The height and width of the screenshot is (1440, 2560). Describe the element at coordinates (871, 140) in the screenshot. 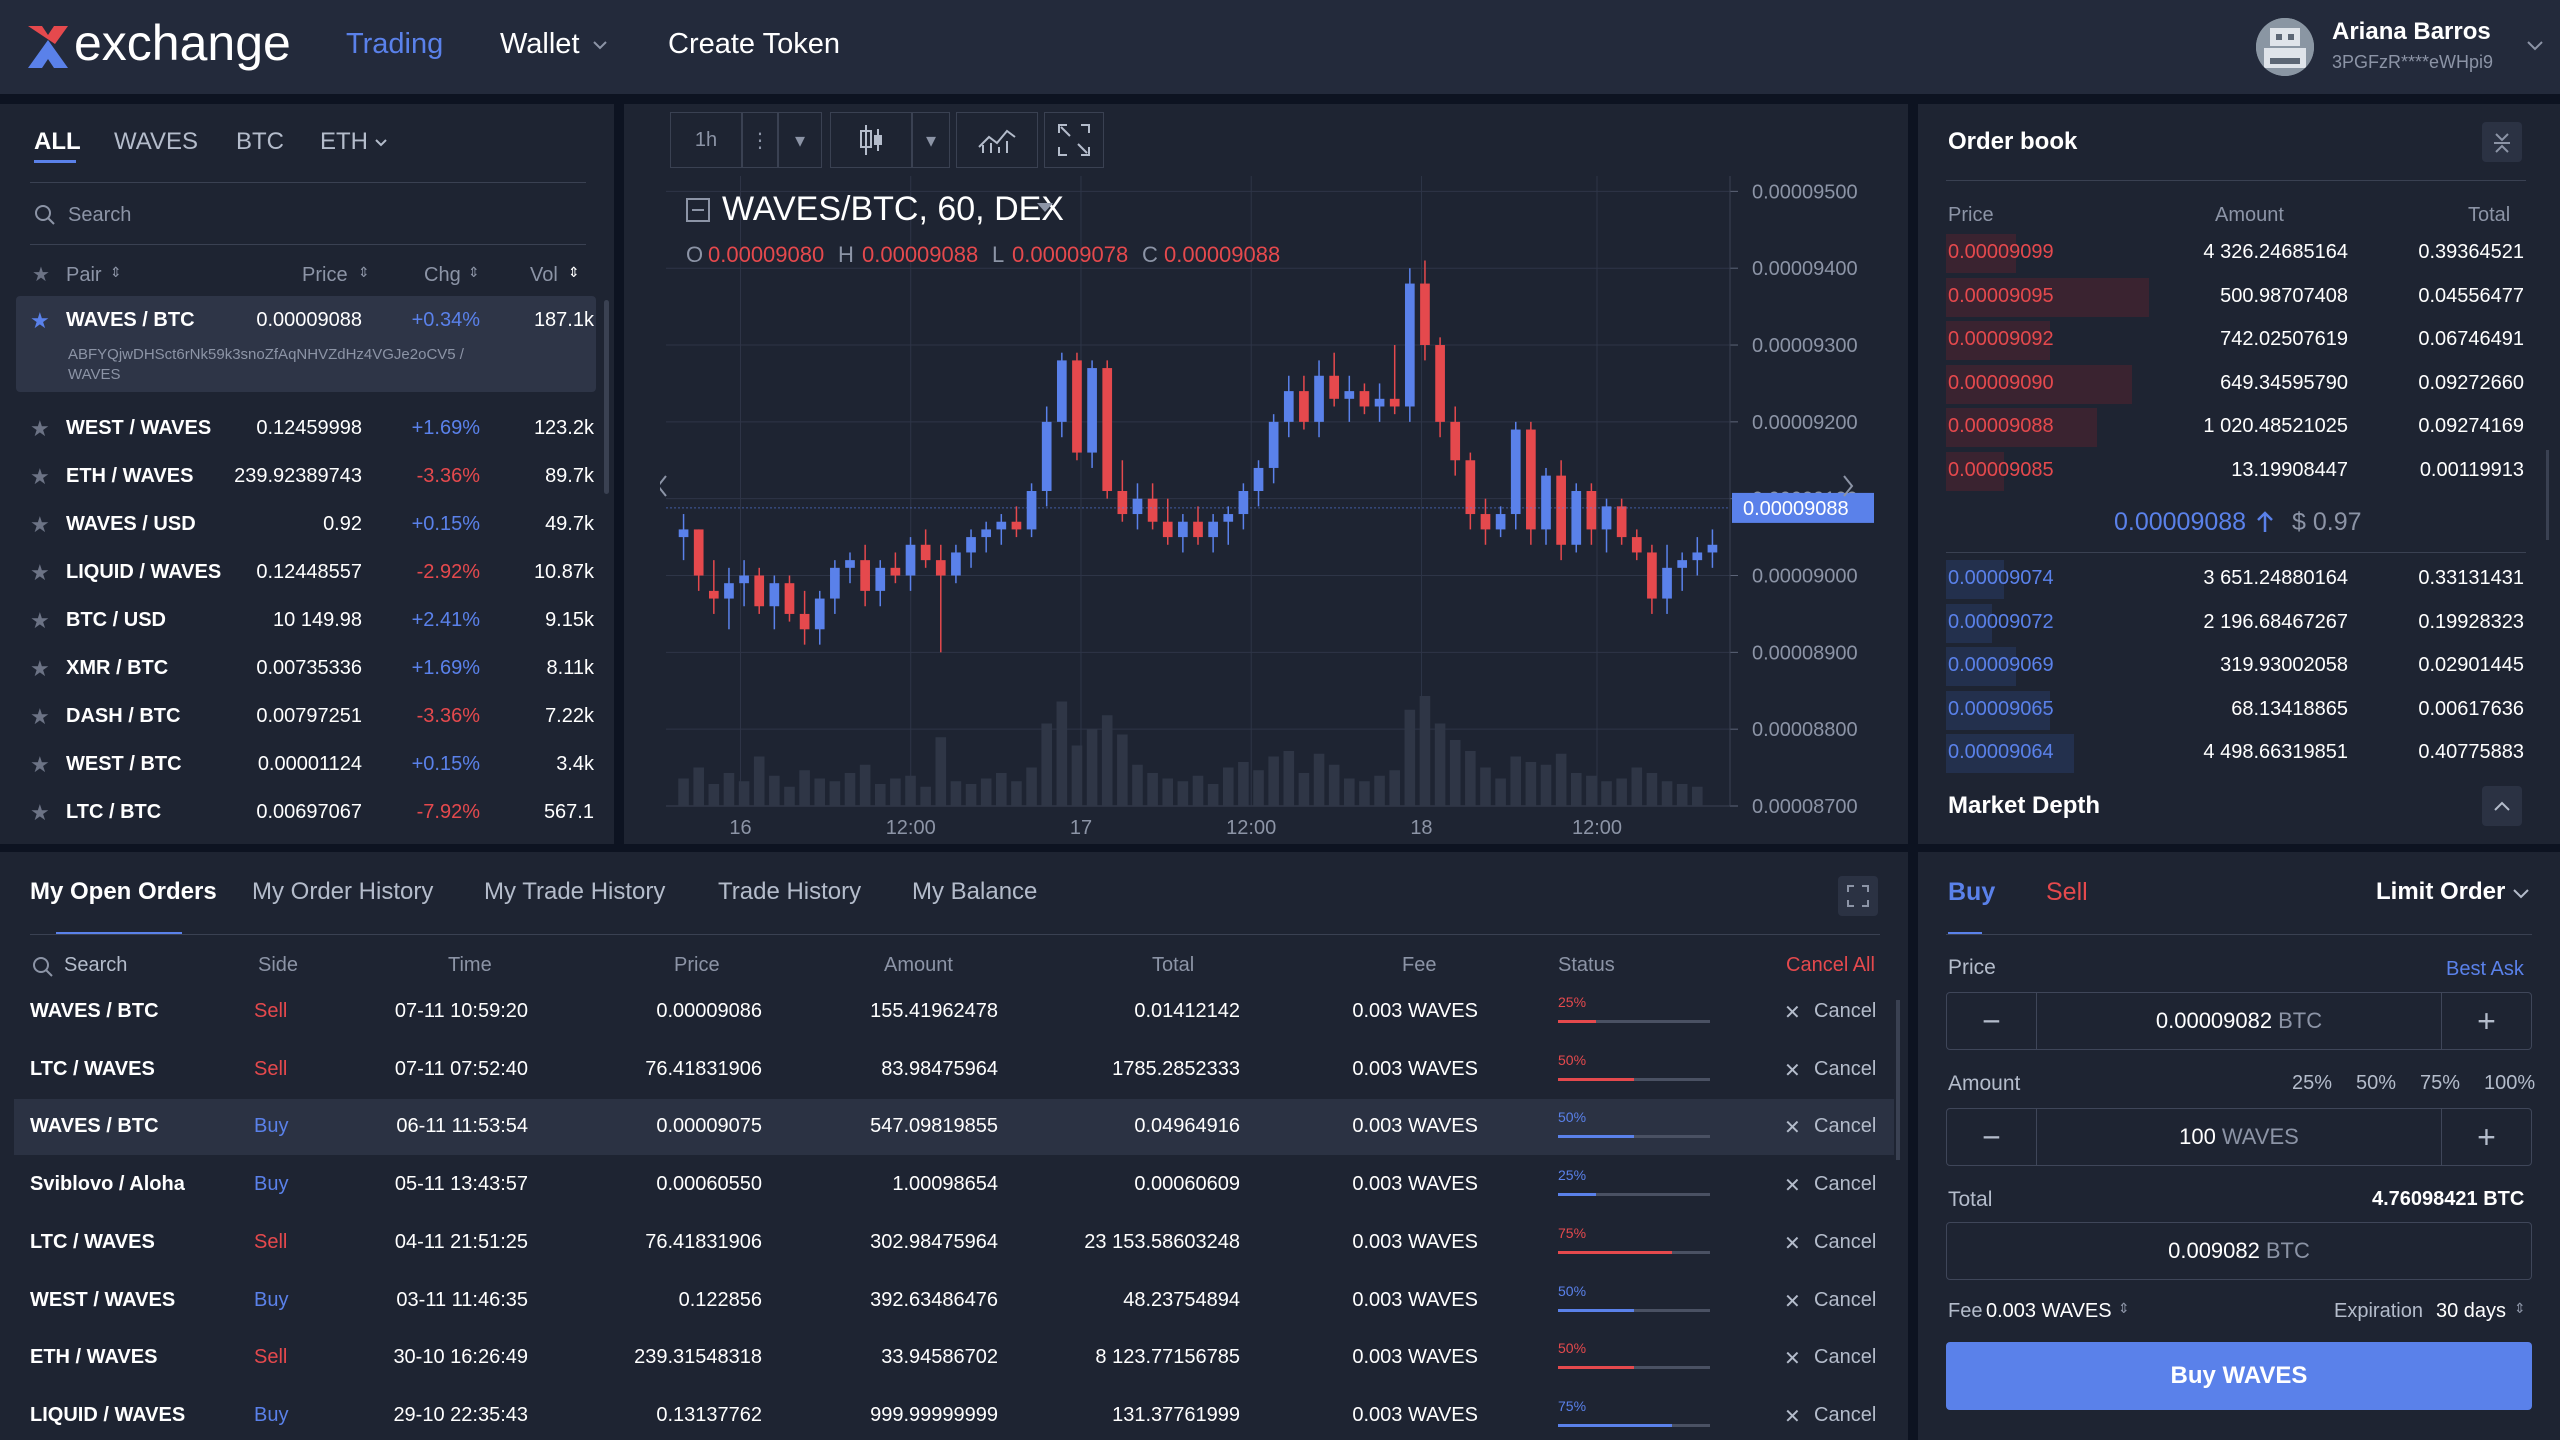

I see `candle-type-icon` at that location.